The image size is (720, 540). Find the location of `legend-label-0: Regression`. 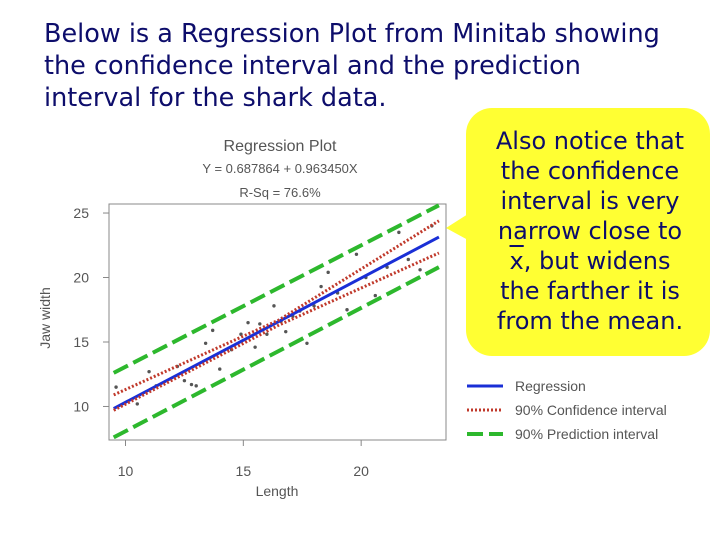

legend-label-0: Regression is located at coordinates (550, 386).